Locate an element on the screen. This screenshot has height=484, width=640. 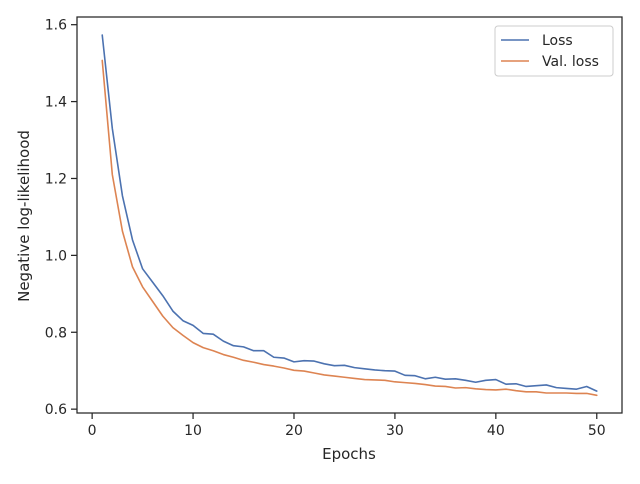
y-tick-label: 1.6 is located at coordinates (56, 26).